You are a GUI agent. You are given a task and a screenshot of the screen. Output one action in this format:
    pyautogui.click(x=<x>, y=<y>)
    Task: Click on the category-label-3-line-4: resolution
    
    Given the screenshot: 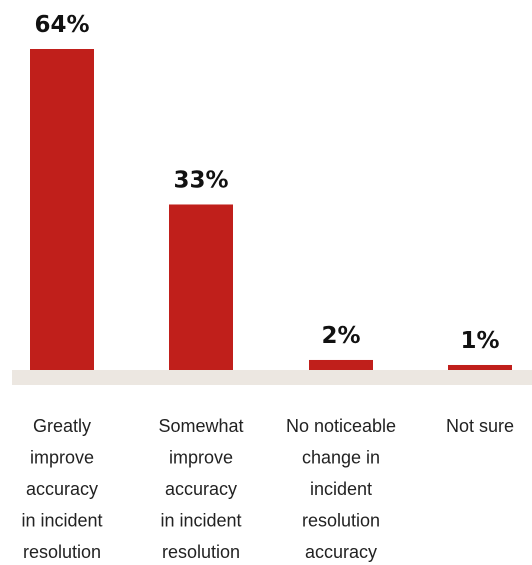 What is the action you would take?
    pyautogui.click(x=341, y=521)
    